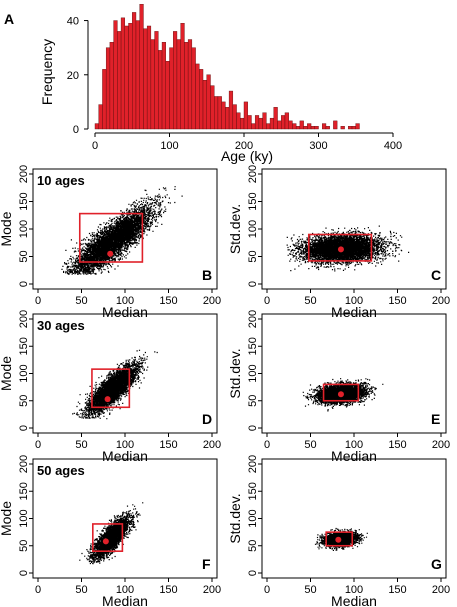  What do you see at coordinates (207, 275) in the screenshot?
I see `panel-label: B` at bounding box center [207, 275].